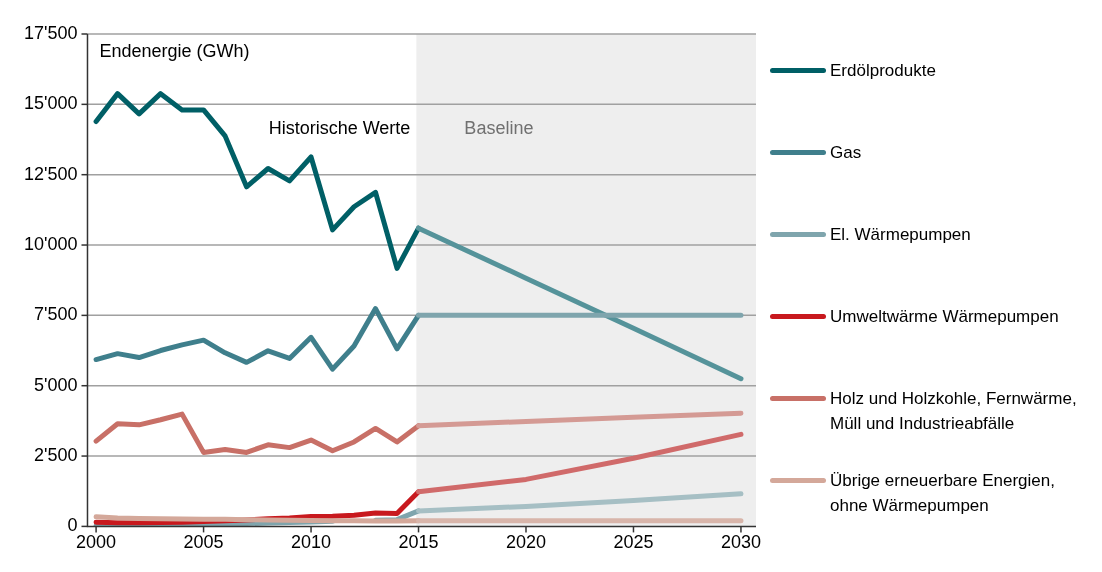  Describe the element at coordinates (499, 127) in the screenshot. I see `band-label: Baseline` at that location.